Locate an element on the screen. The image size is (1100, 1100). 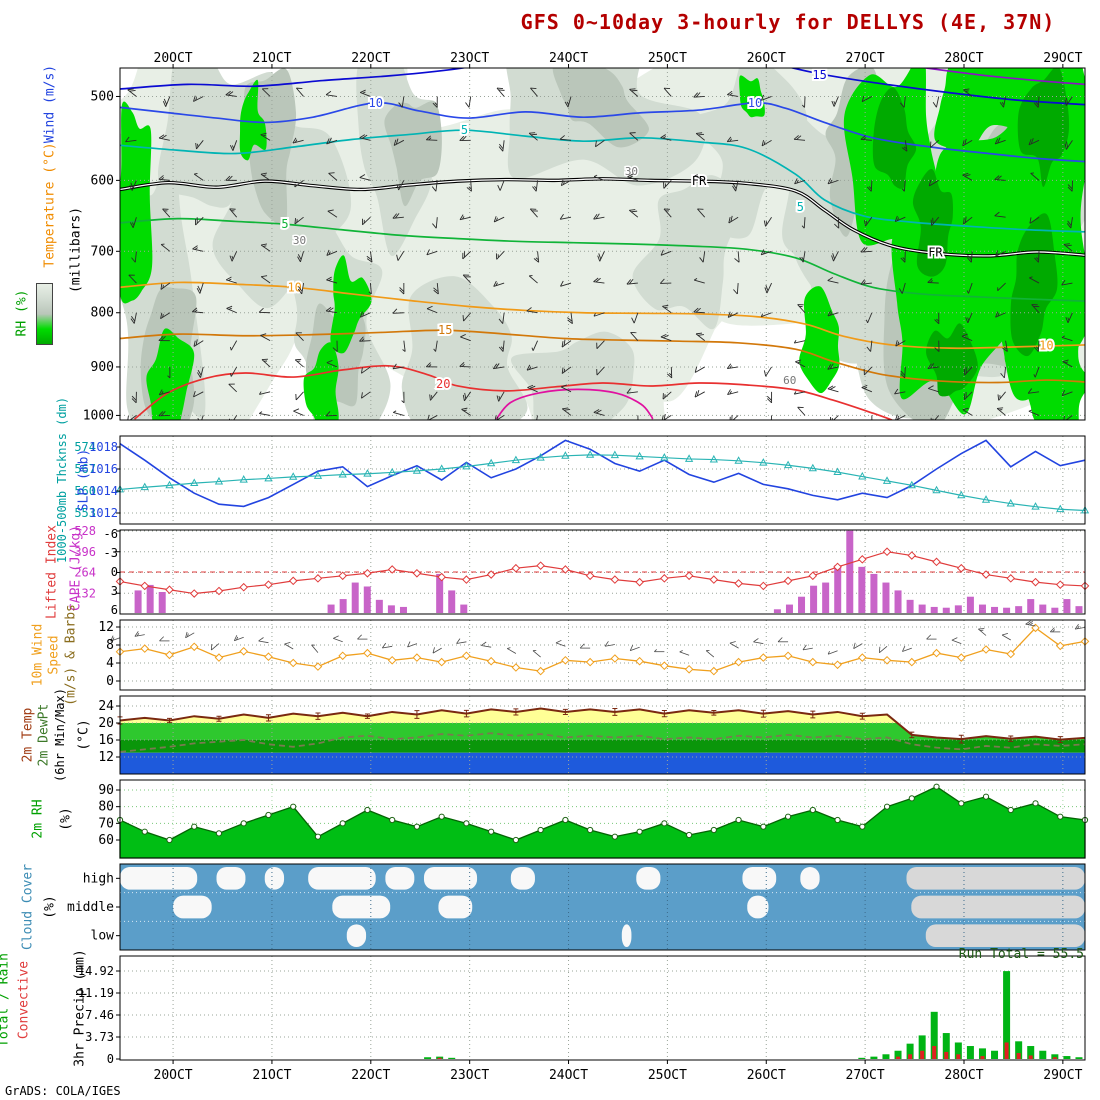
label-rh2m-axis-2: (%) is located at coordinates (66, 819).